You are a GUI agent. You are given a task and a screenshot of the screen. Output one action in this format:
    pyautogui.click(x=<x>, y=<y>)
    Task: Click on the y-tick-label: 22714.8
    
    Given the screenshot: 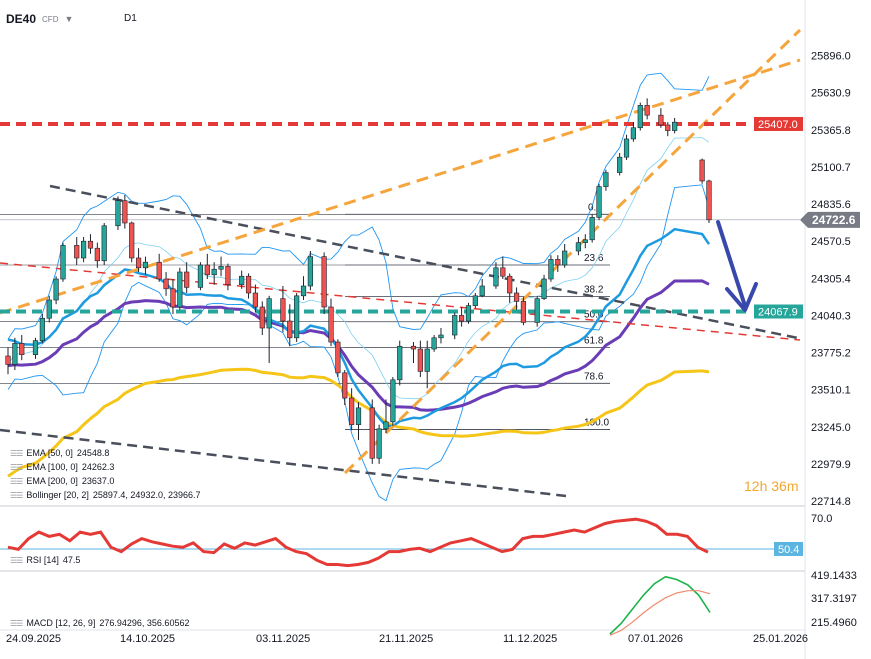 What is the action you would take?
    pyautogui.click(x=831, y=502)
    